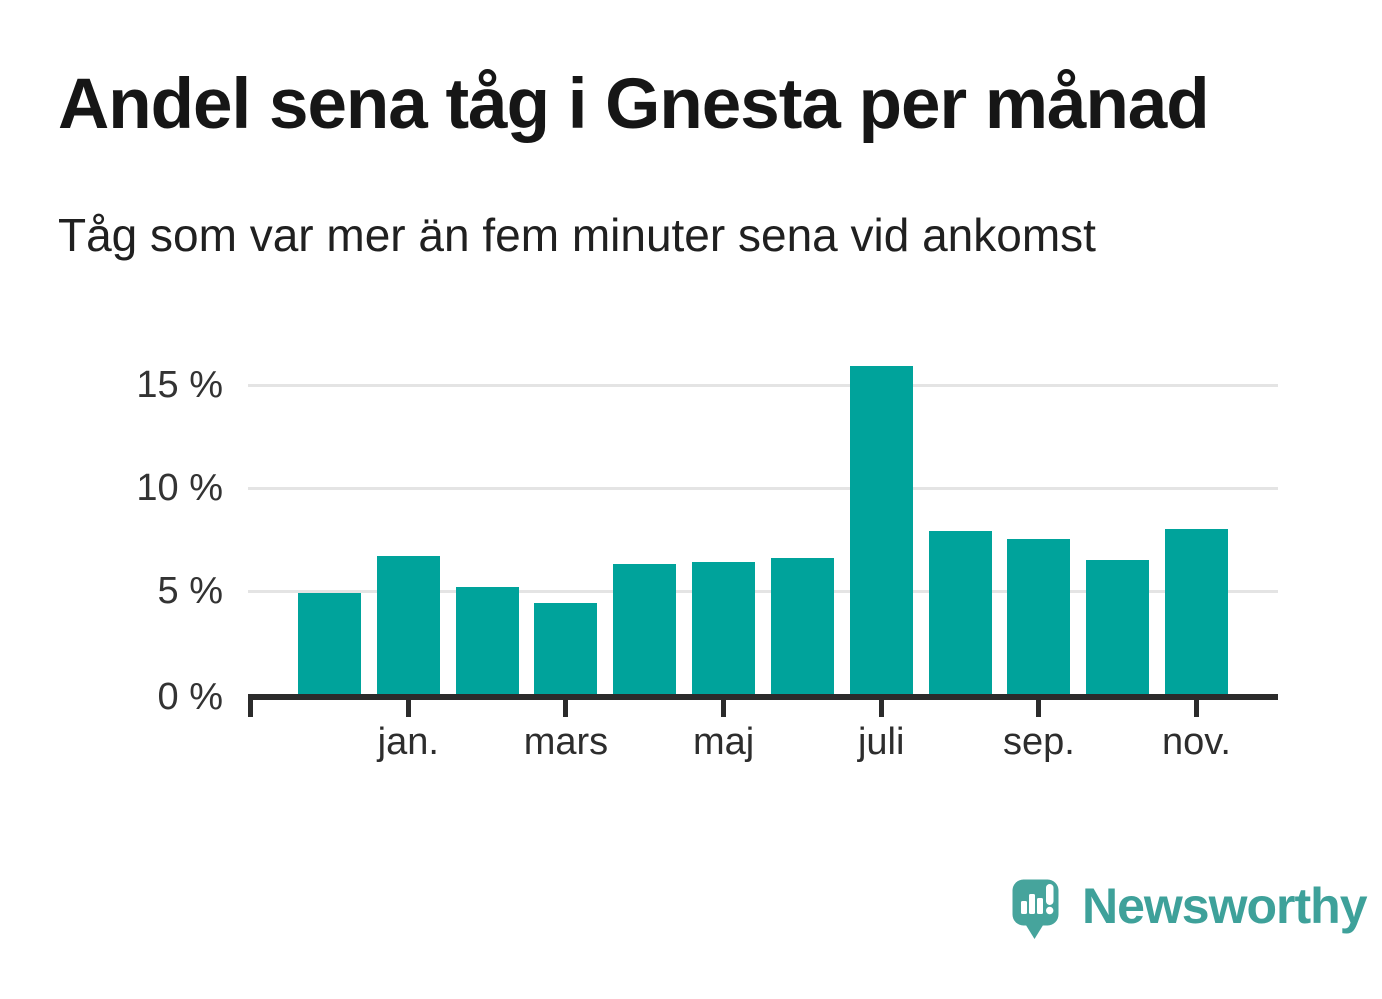  Describe the element at coordinates (1032, 904) in the screenshot. I see `logo-bar-tall-icon` at that location.